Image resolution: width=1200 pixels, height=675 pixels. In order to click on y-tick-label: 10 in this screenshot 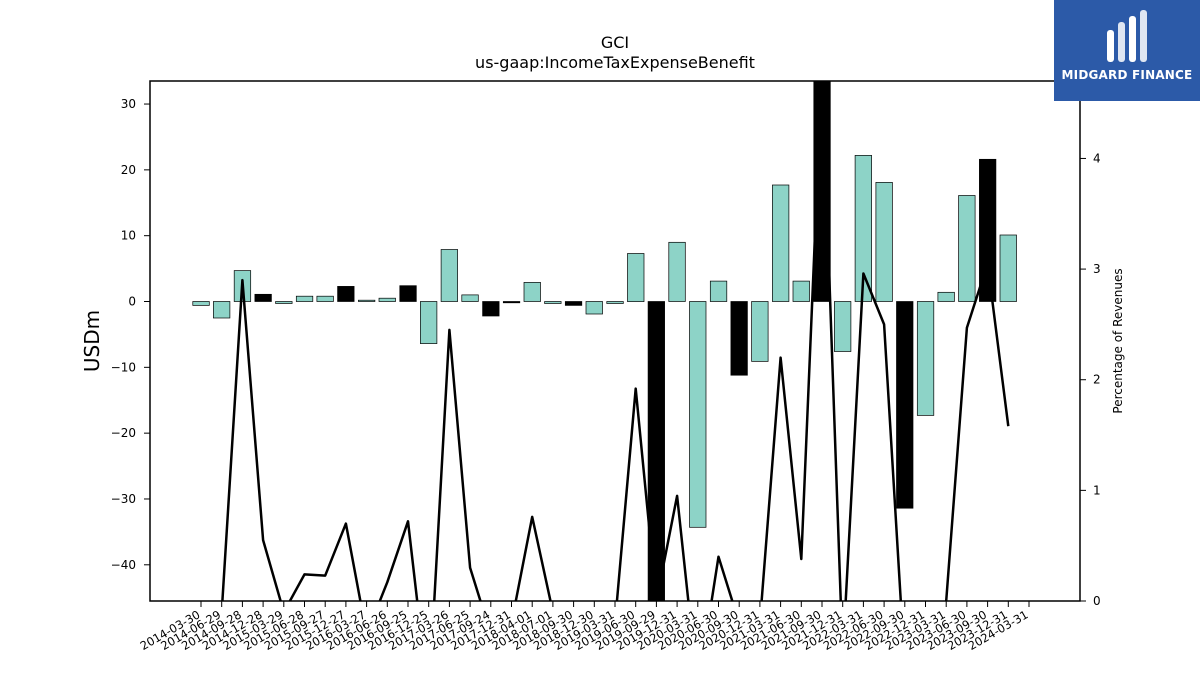, I will do `click(128, 236)`.